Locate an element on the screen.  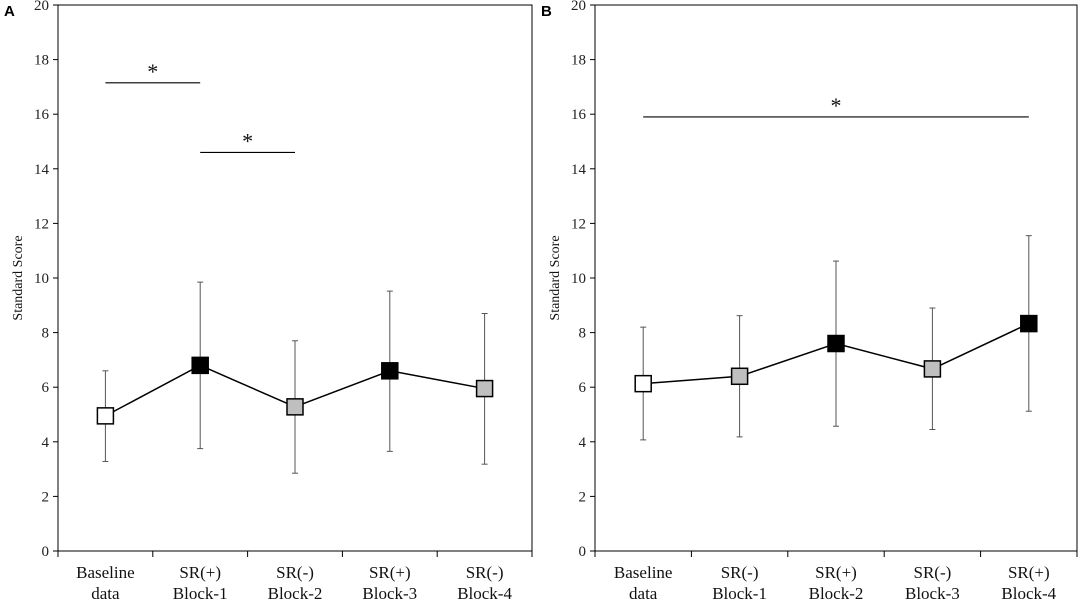
panel-letter: A is located at coordinates (9, 11).